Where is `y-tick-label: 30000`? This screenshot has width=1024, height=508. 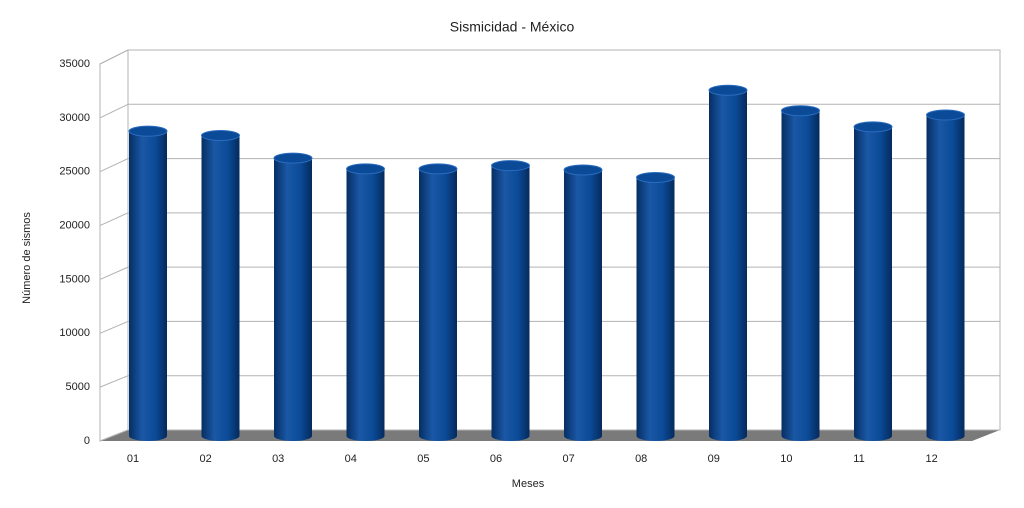 y-tick-label: 30000 is located at coordinates (74, 118).